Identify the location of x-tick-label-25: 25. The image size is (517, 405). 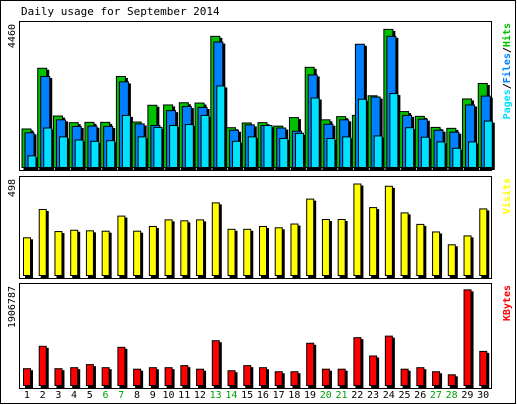
(404, 395).